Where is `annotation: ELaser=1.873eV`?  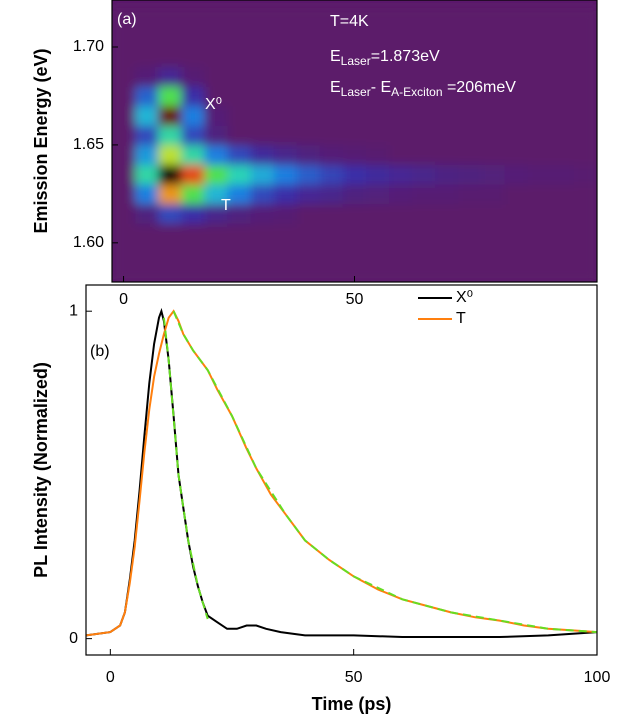
annotation: ELaser=1.873eV is located at coordinates (385, 58).